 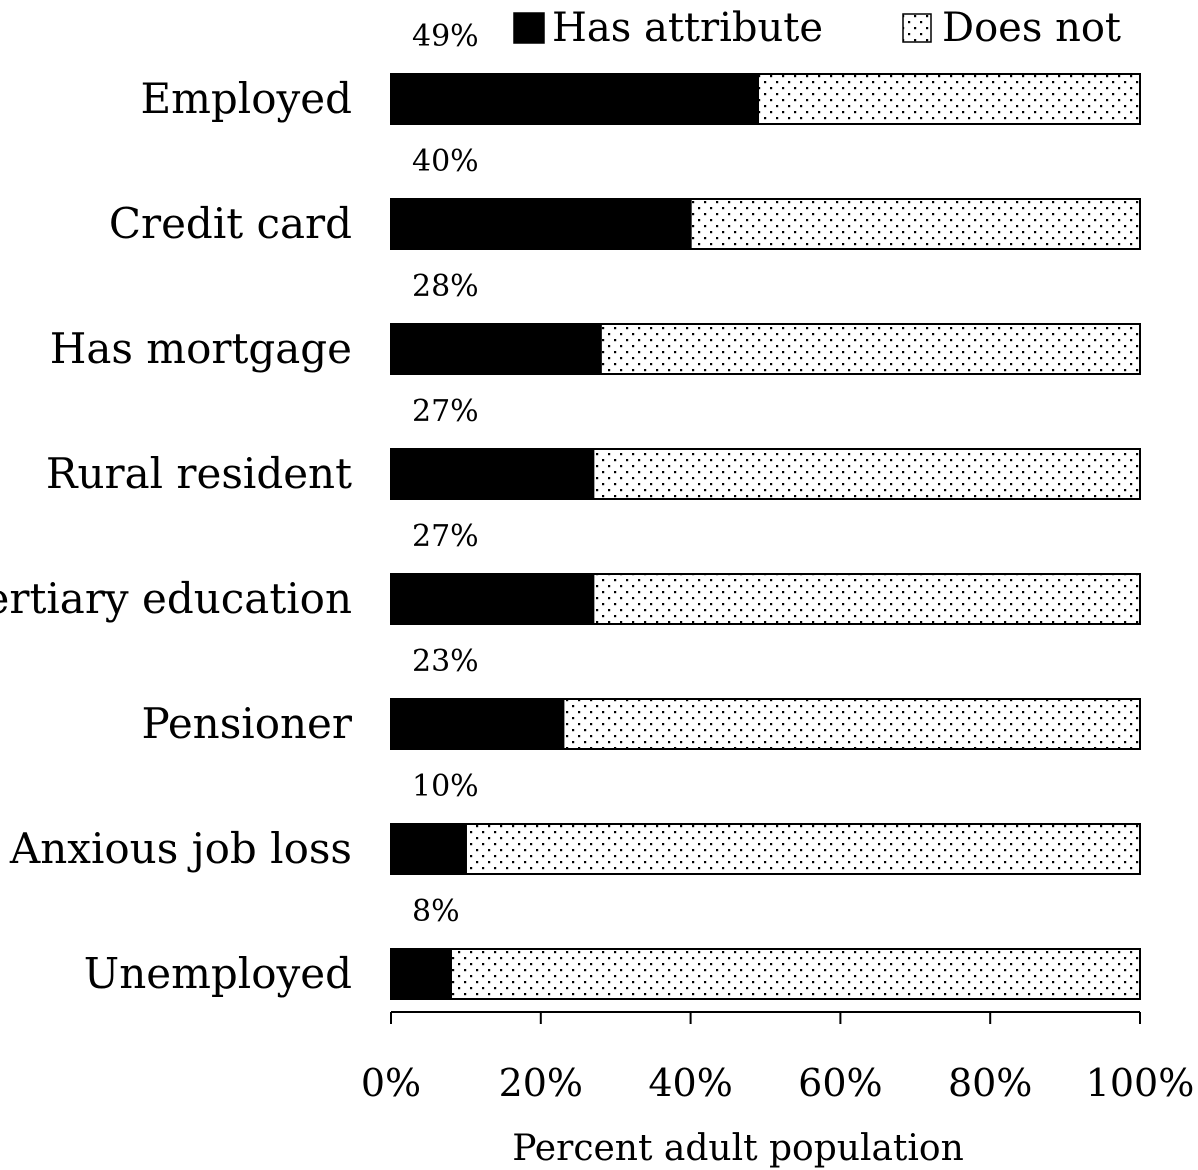 What do you see at coordinates (246, 723) in the screenshot?
I see `category-label: Pensioner` at bounding box center [246, 723].